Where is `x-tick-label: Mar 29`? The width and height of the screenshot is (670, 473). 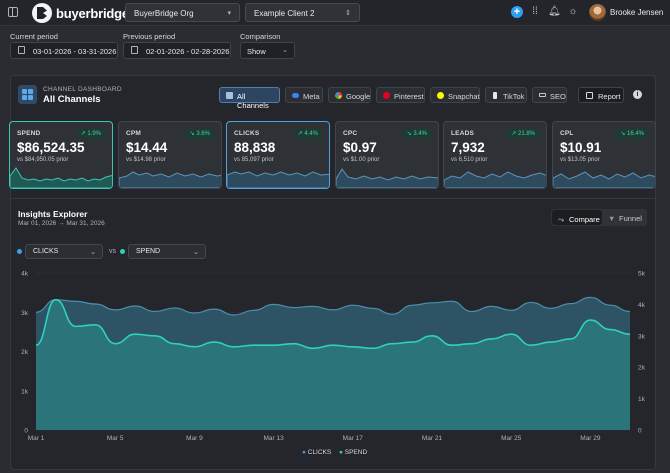 x-tick-label: Mar 29 is located at coordinates (590, 438).